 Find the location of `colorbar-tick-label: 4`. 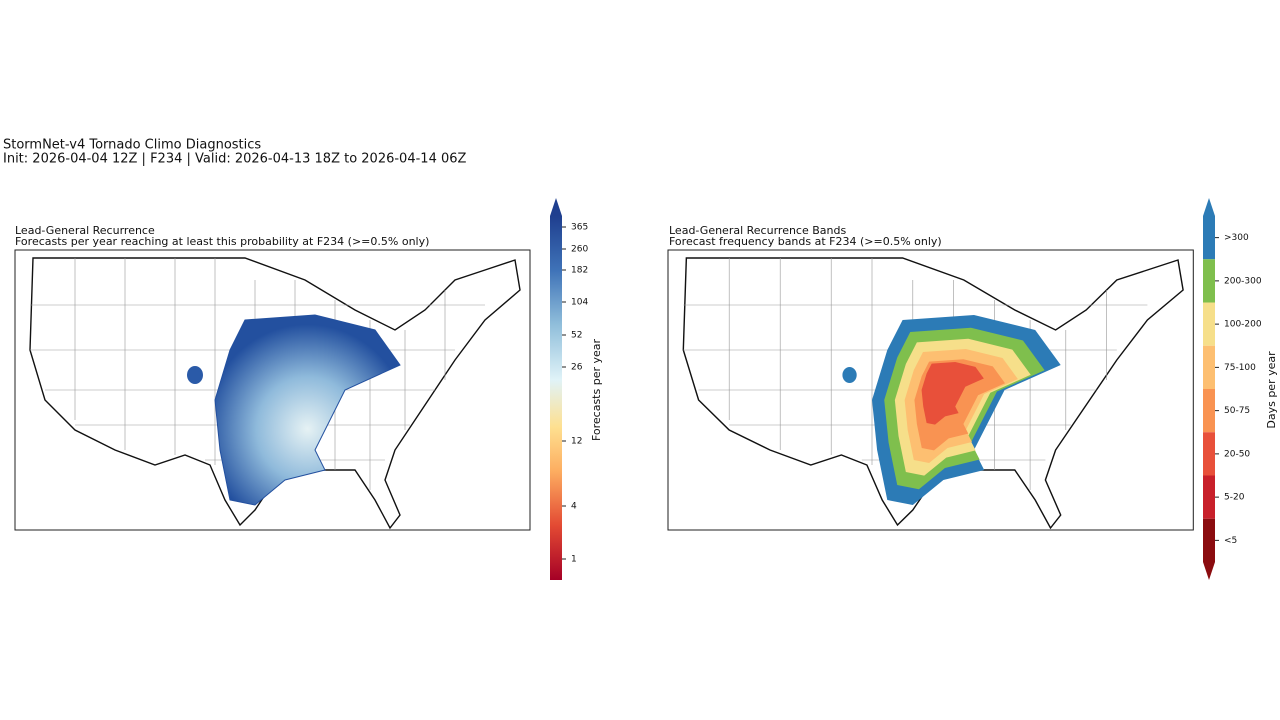

colorbar-tick-label: 4 is located at coordinates (574, 507).